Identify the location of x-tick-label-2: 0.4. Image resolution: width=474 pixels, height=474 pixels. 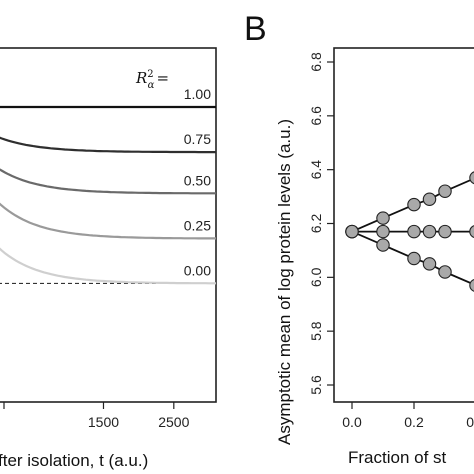
(470, 422).